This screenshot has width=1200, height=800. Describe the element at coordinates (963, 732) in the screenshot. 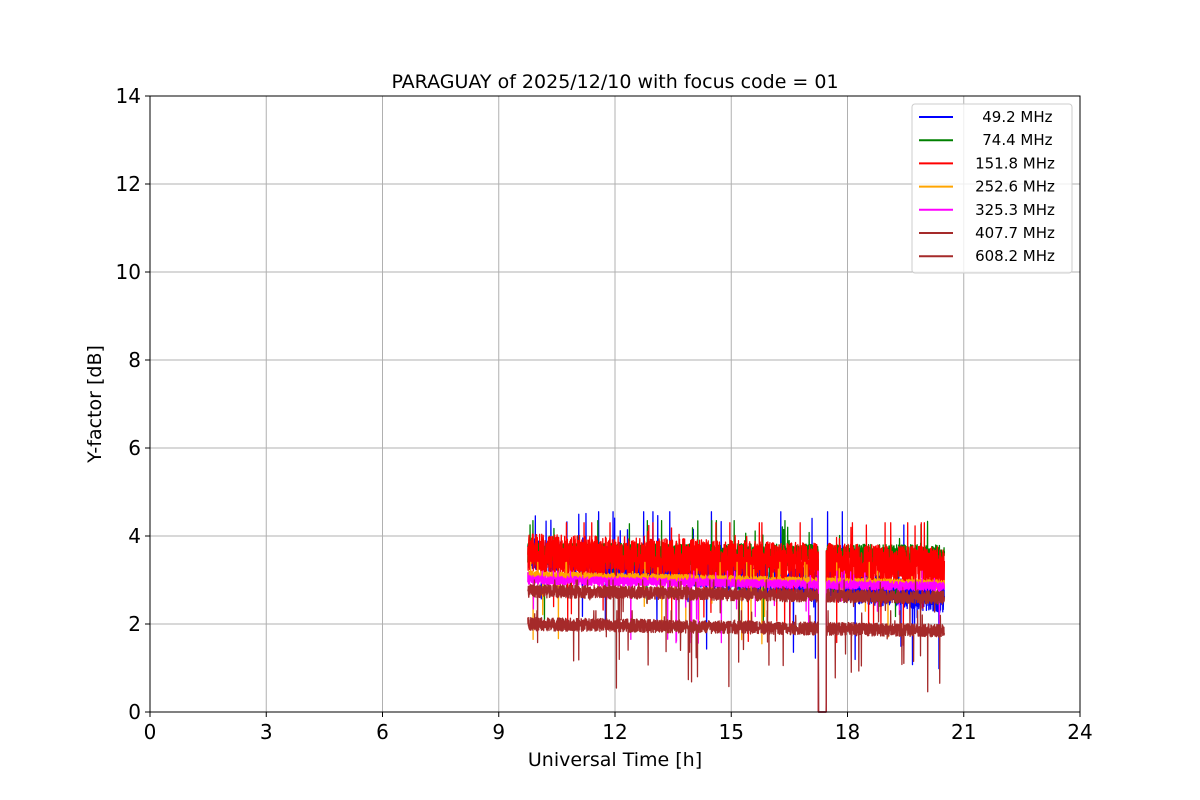

I see `x-tick-label: 21` at that location.